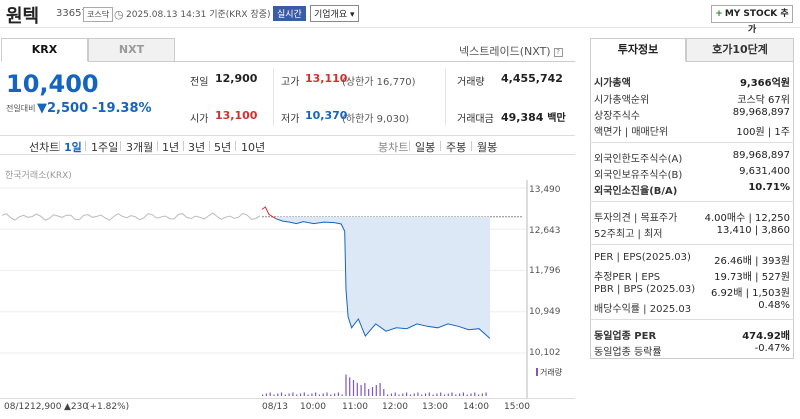 This screenshot has width=800, height=419. Describe the element at coordinates (326, 78) in the screenshot. I see `high-value: 13,110` at that location.